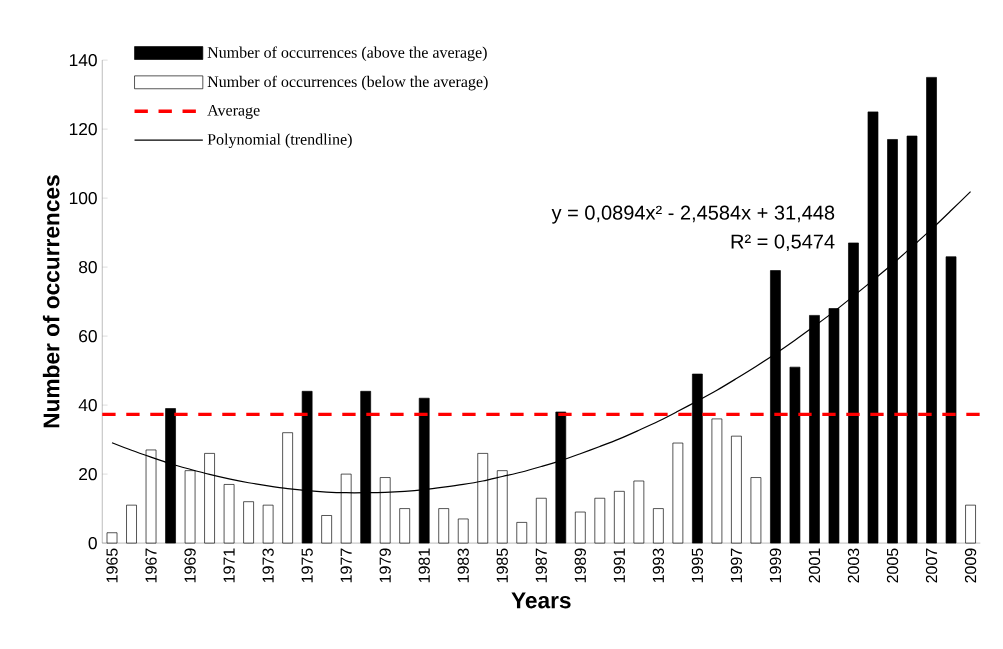 The height and width of the screenshot is (649, 1003). What do you see at coordinates (88, 267) in the screenshot?
I see `y-tick-label: 80` at bounding box center [88, 267].